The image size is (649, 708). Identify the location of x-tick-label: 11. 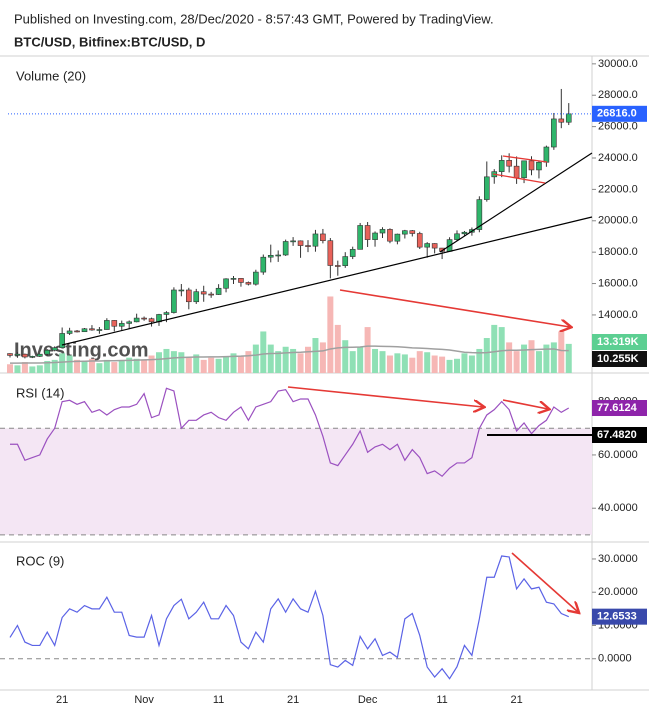
(218, 700).